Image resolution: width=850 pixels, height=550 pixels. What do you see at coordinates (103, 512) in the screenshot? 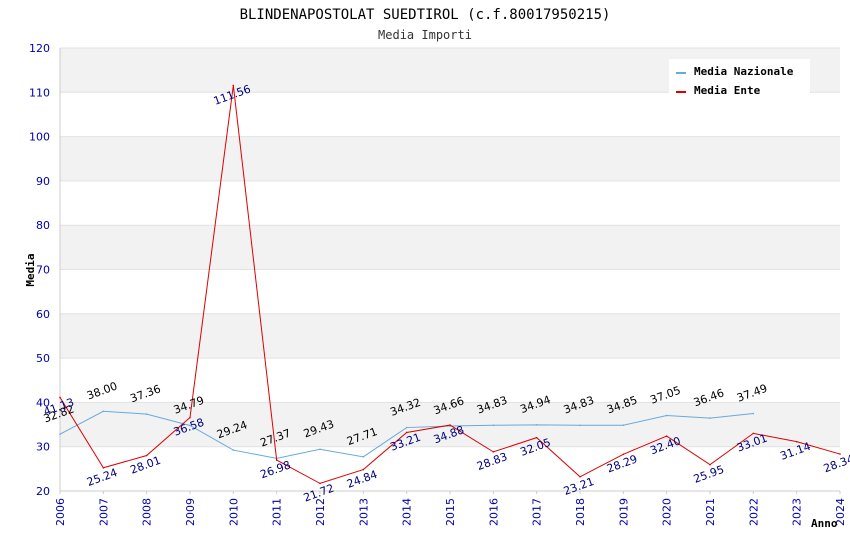
I see `x-tick-label: 2007` at bounding box center [103, 512].